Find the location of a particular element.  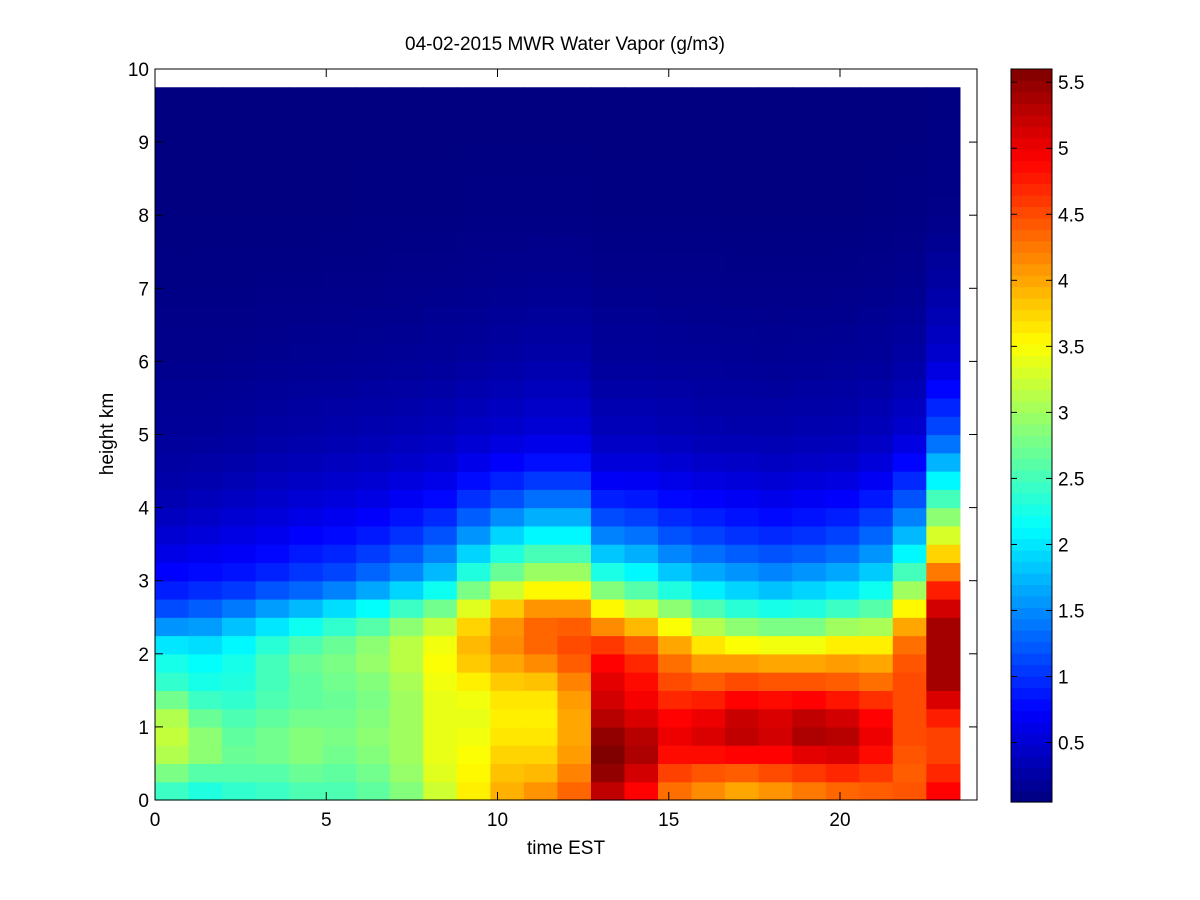

y-tick-label: 3 is located at coordinates (143, 582).